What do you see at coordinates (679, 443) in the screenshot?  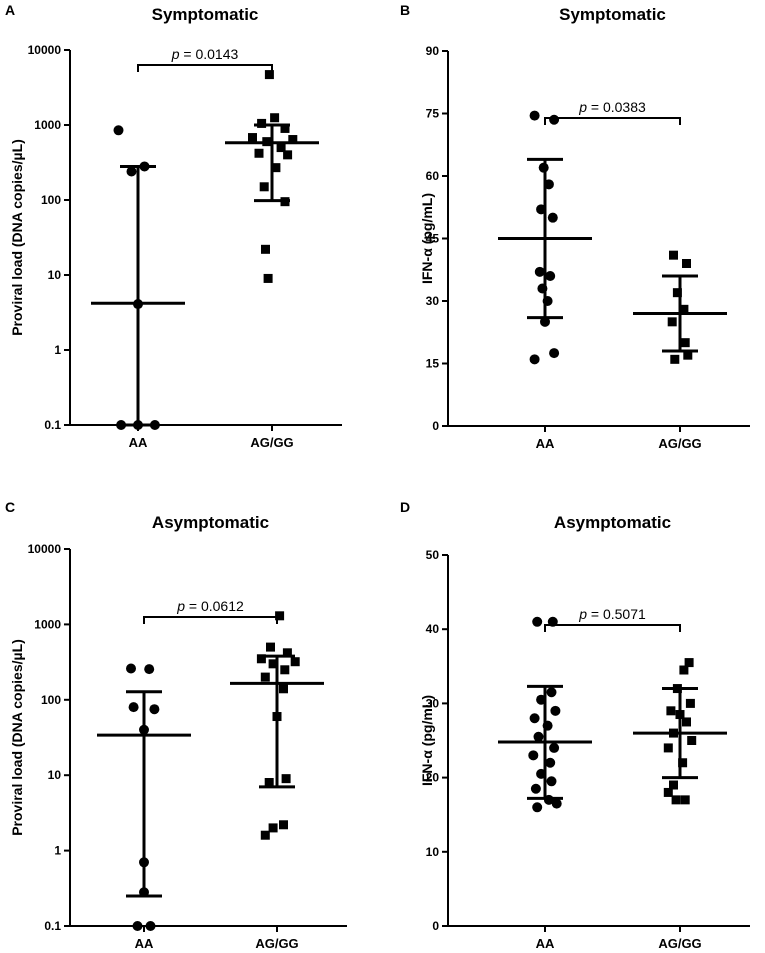 I see `x-tick-label: AG/GG` at bounding box center [679, 443].